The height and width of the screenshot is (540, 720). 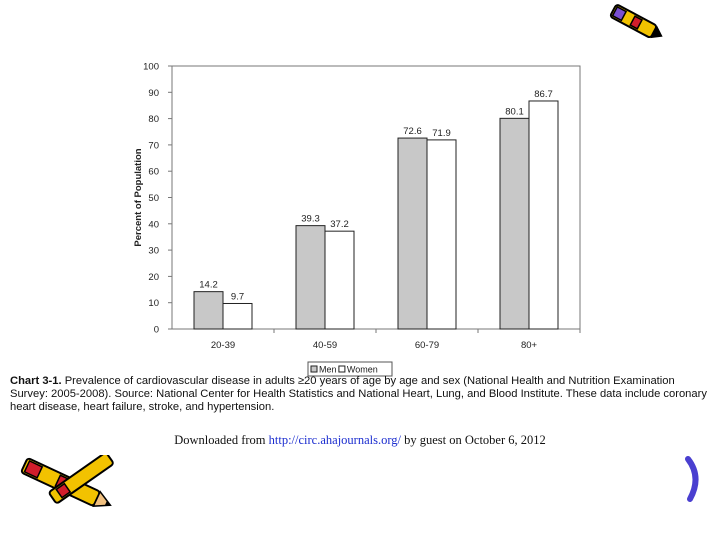 What do you see at coordinates (221, 440) in the screenshot?
I see `download-prefix: Downloaded from` at bounding box center [221, 440].